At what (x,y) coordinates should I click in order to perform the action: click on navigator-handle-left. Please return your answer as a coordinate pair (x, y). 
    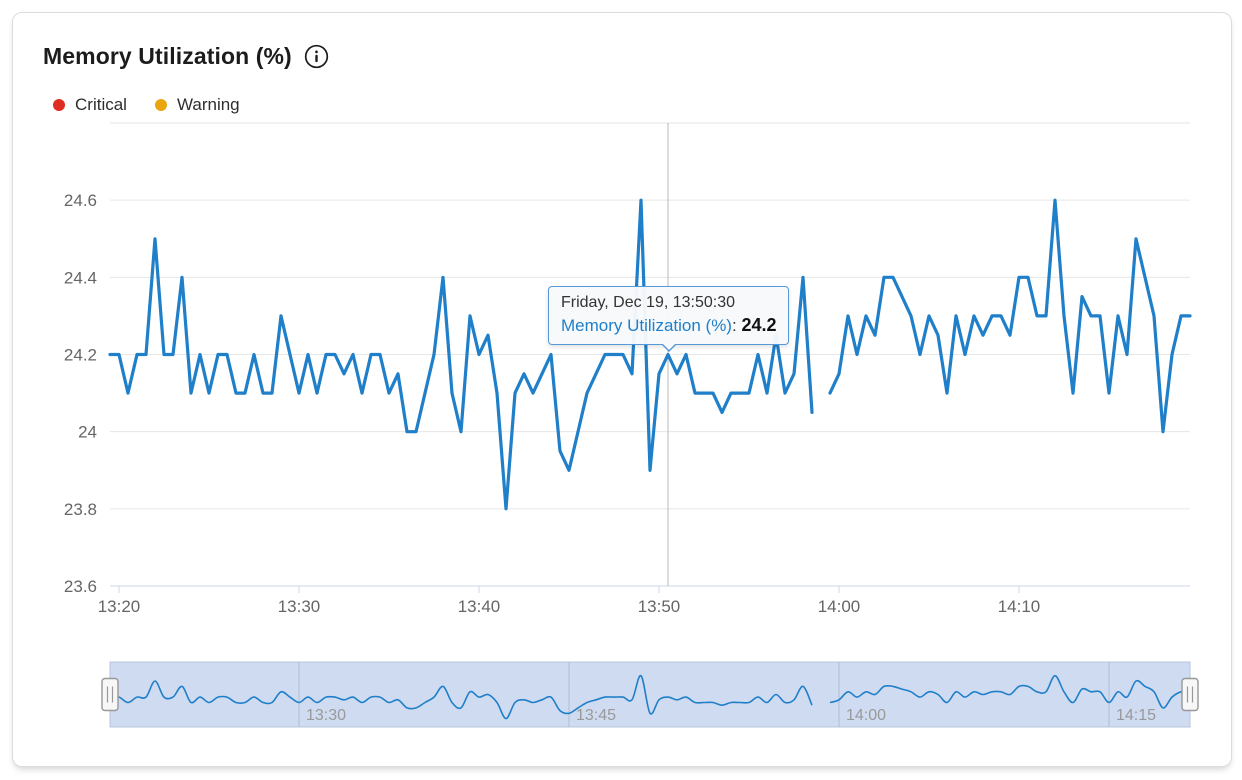
    Looking at the image, I should click on (110, 694).